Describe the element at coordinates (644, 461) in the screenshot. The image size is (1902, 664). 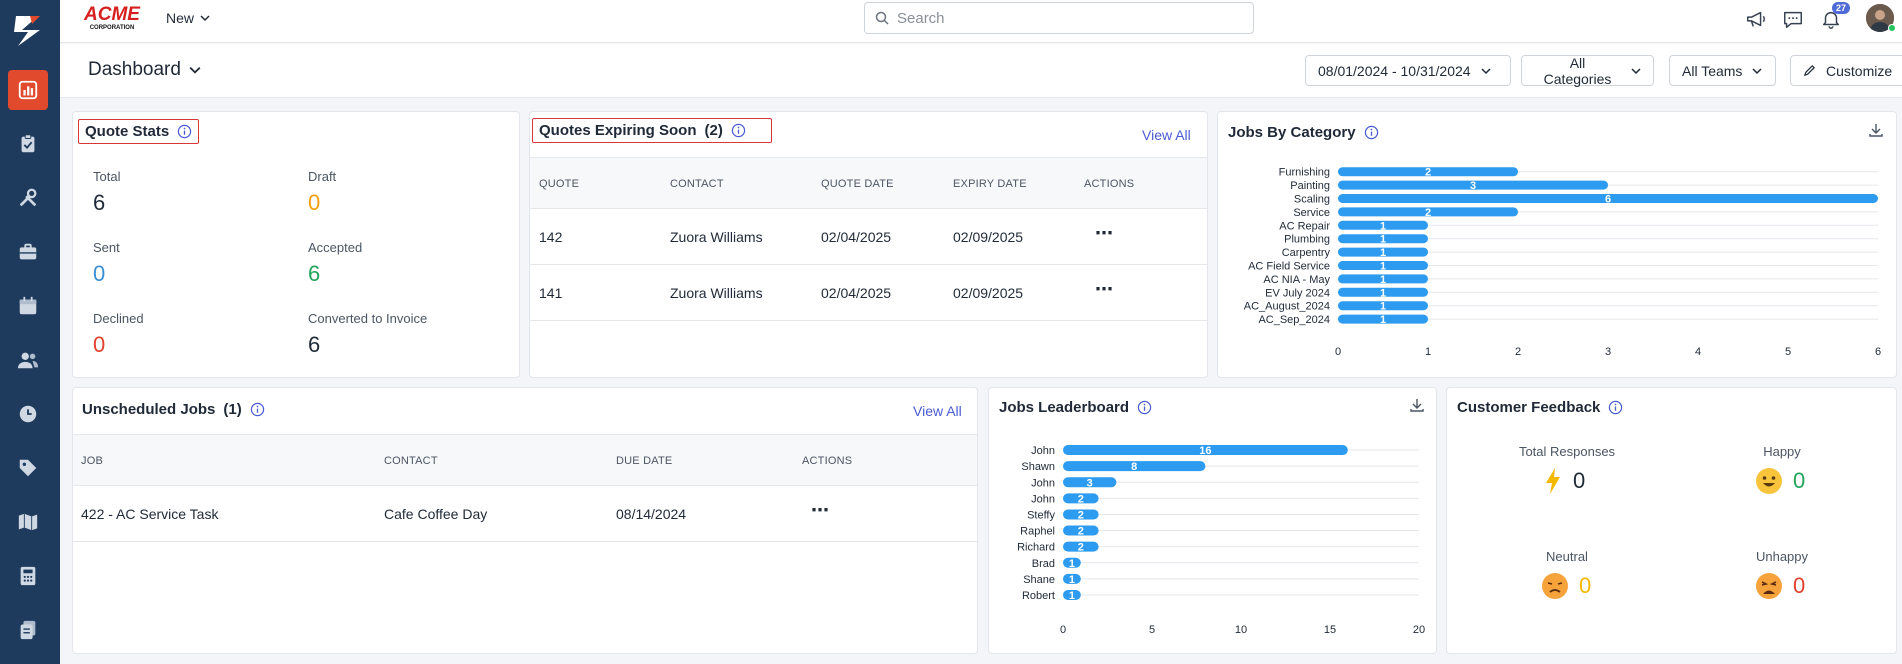
I see `column-header: DUE DATE` at that location.